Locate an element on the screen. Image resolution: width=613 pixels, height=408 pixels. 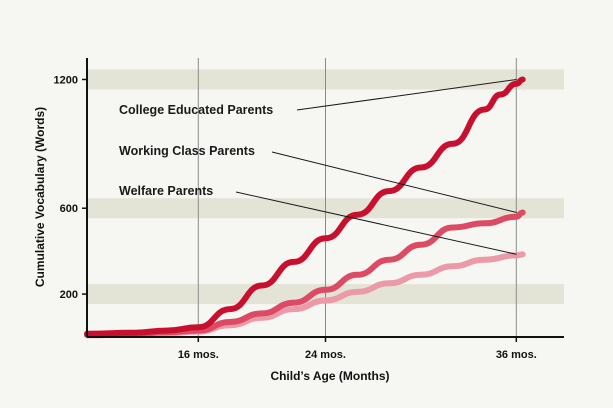
annotation-label: College Educated Parents is located at coordinates (196, 110).